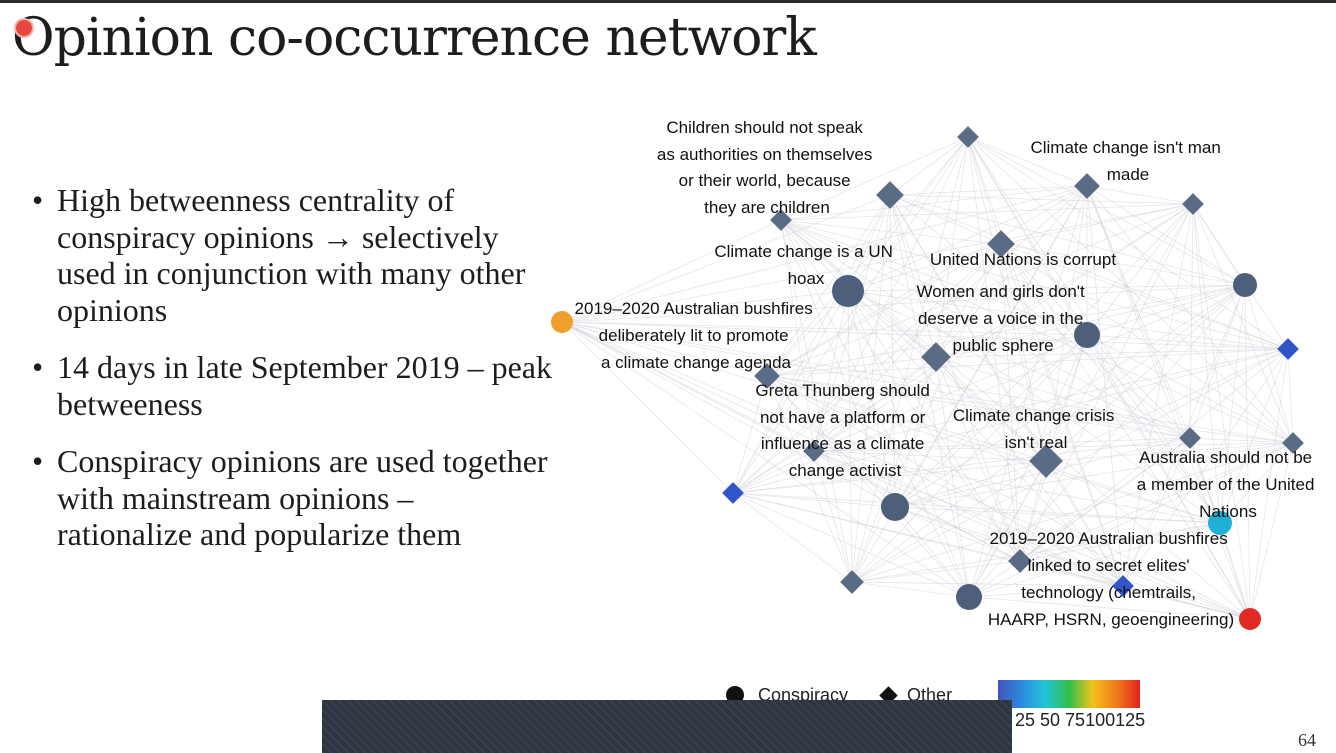  Describe the element at coordinates (805, 265) in the screenshot. I see `node-label-un-hoax: Climate change is a UN hoax` at that location.